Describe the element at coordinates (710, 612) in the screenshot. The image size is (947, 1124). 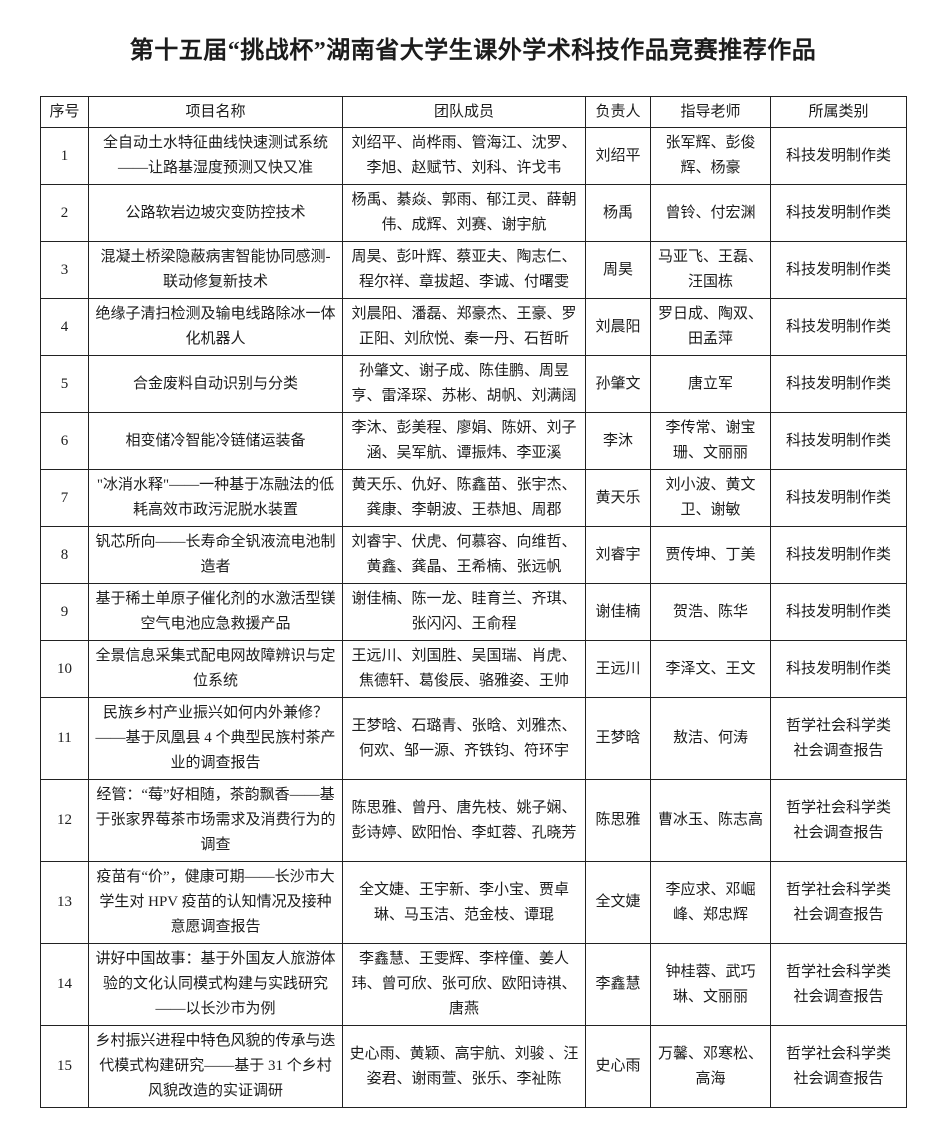
I see `cell-advisors: 贺浩、陈华` at that location.